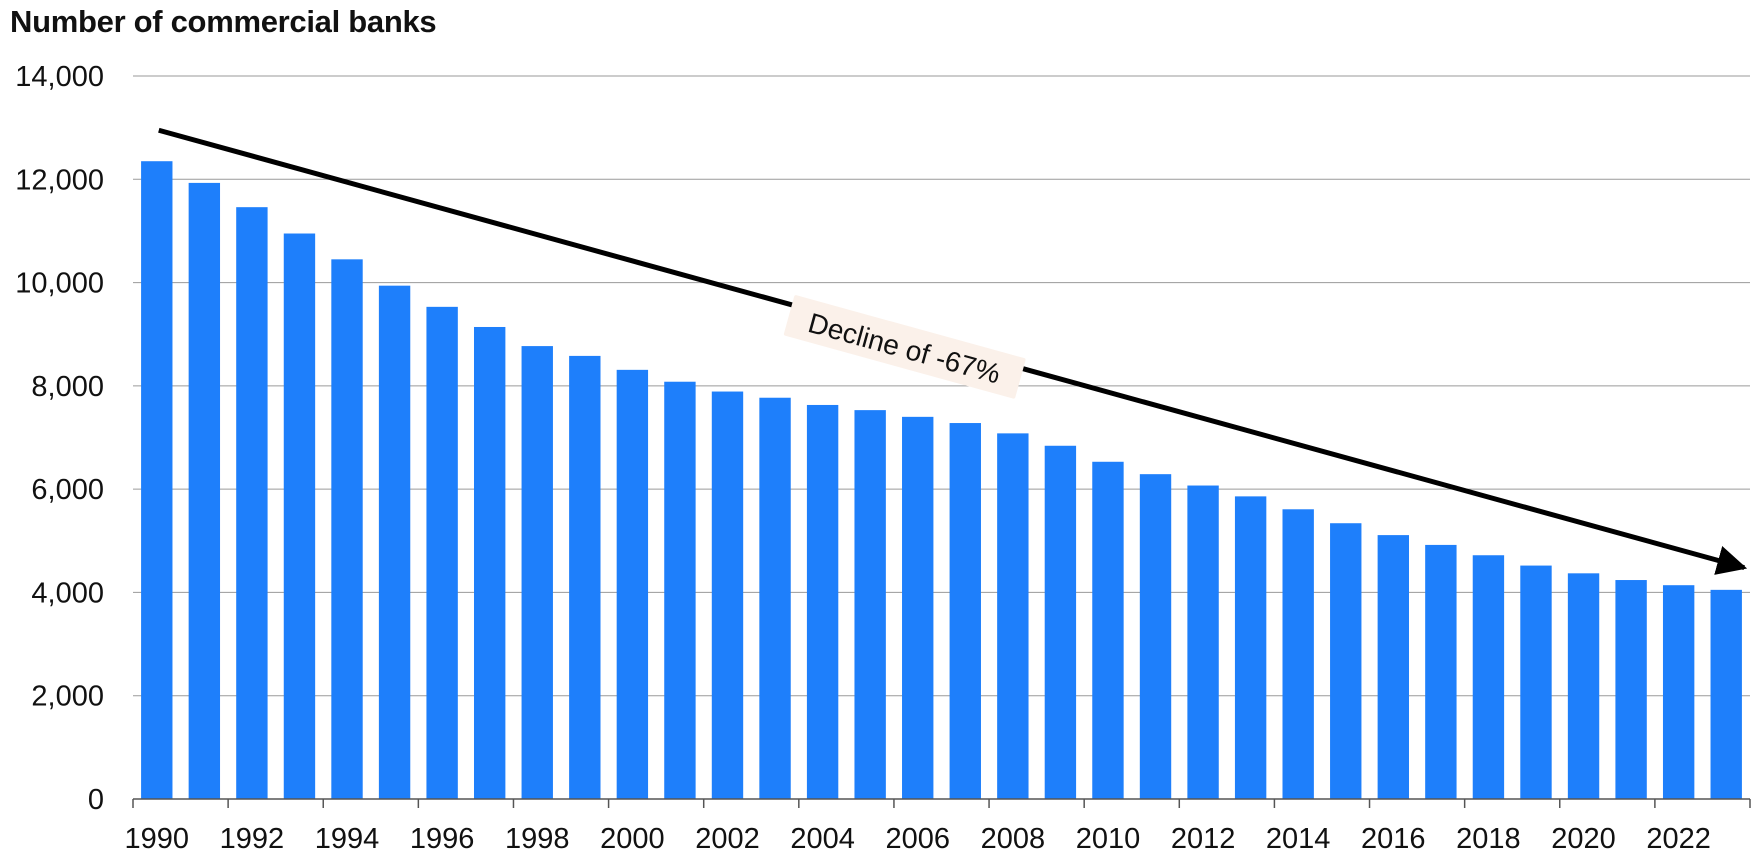  I want to click on y-tick-label: 0, so click(96, 800).